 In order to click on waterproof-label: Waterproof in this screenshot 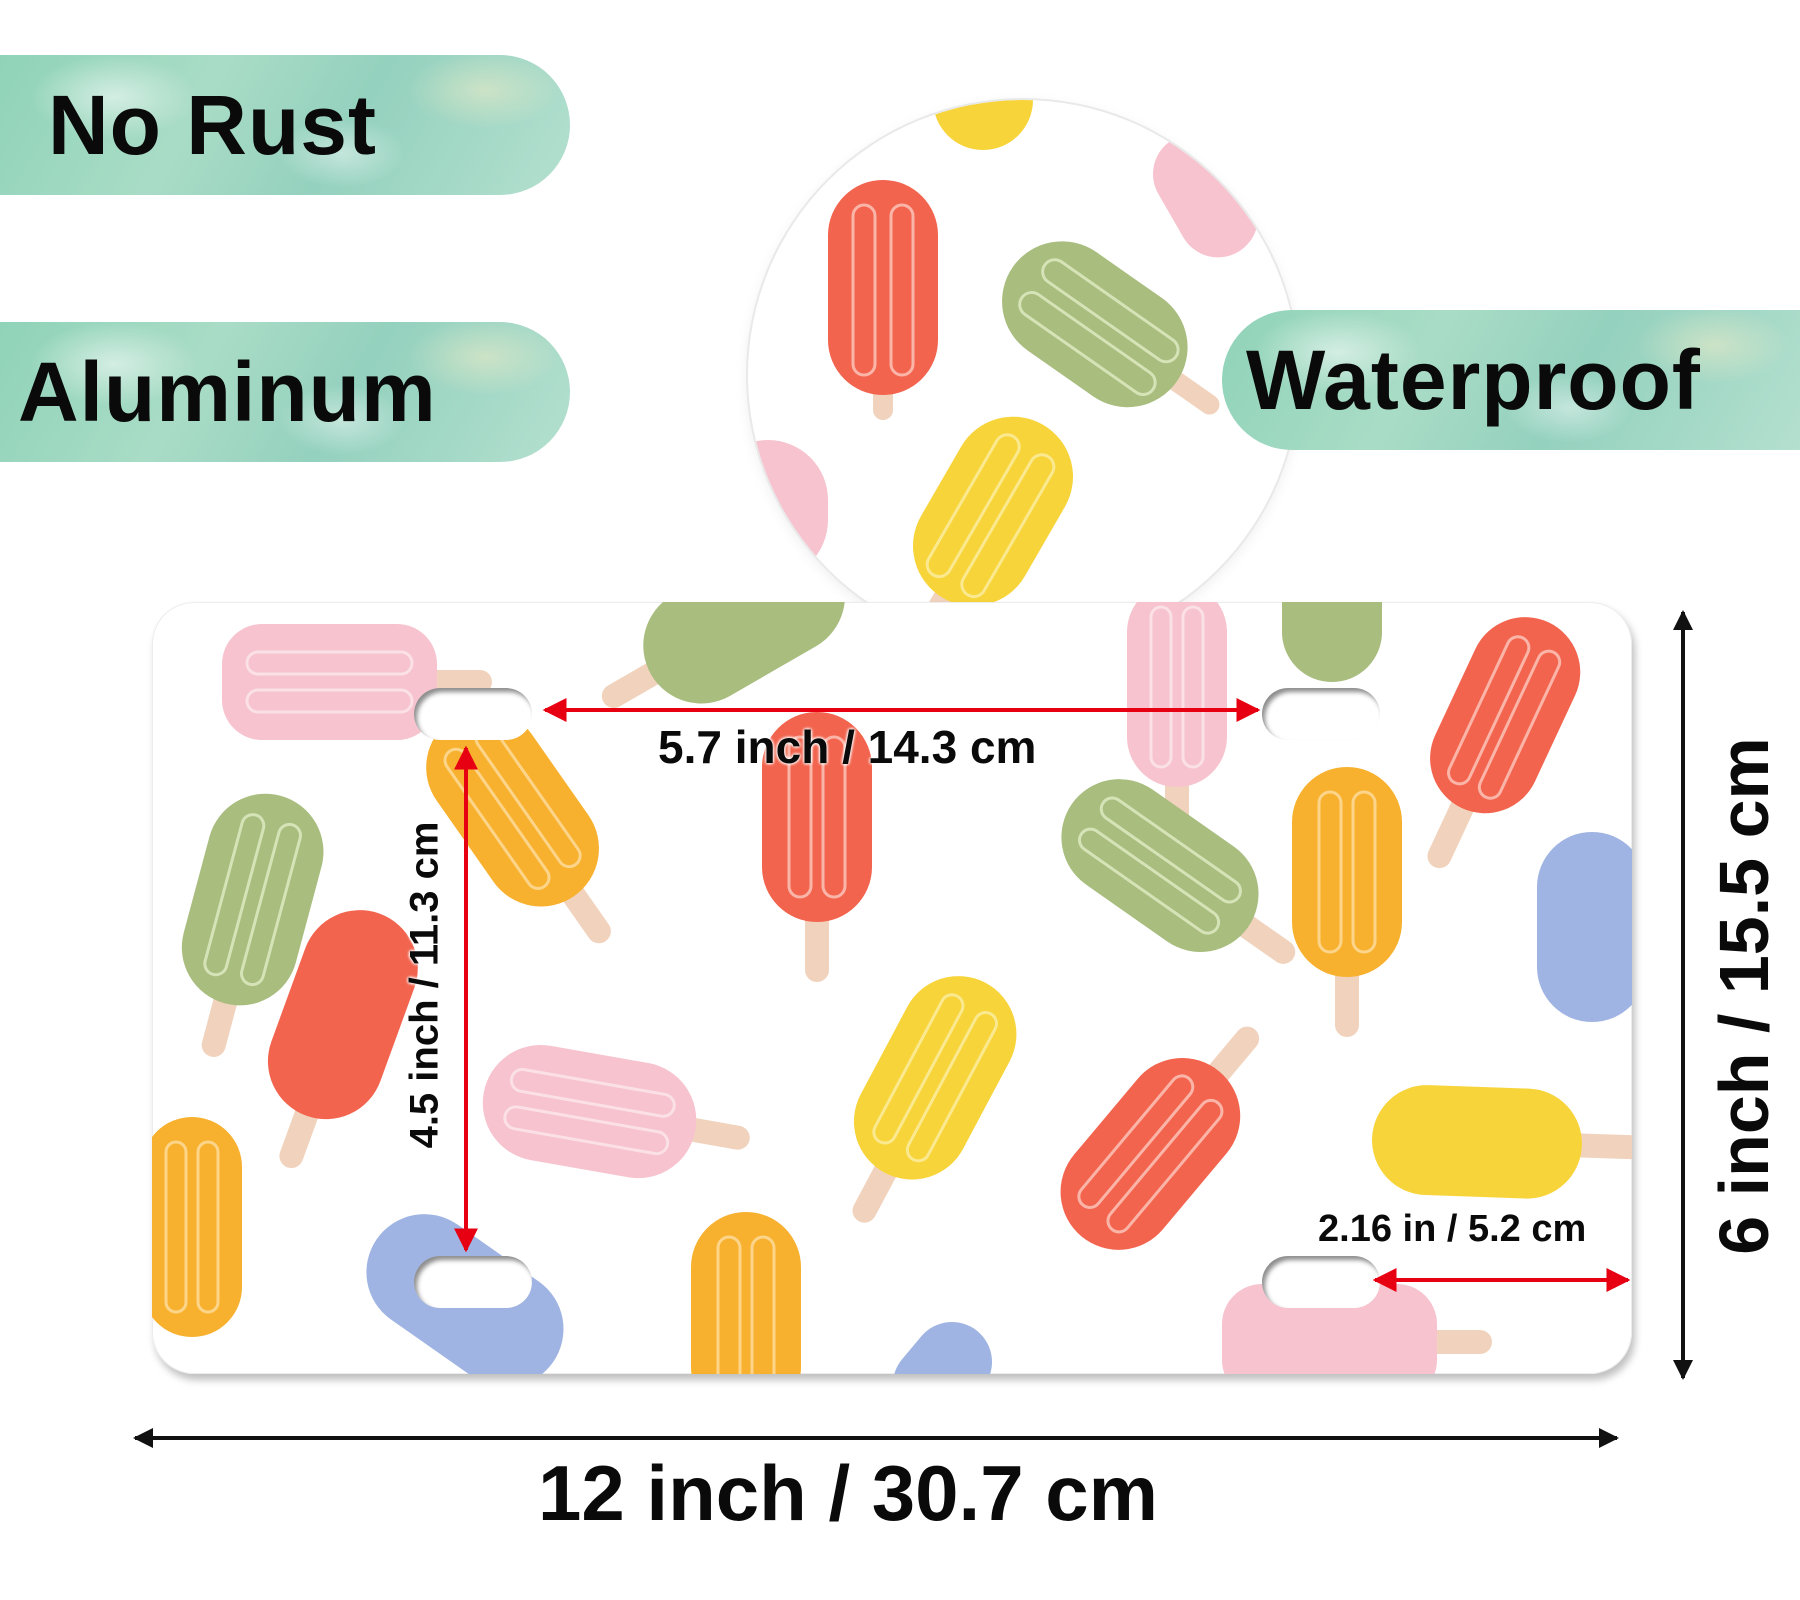, I will do `click(1473, 379)`.